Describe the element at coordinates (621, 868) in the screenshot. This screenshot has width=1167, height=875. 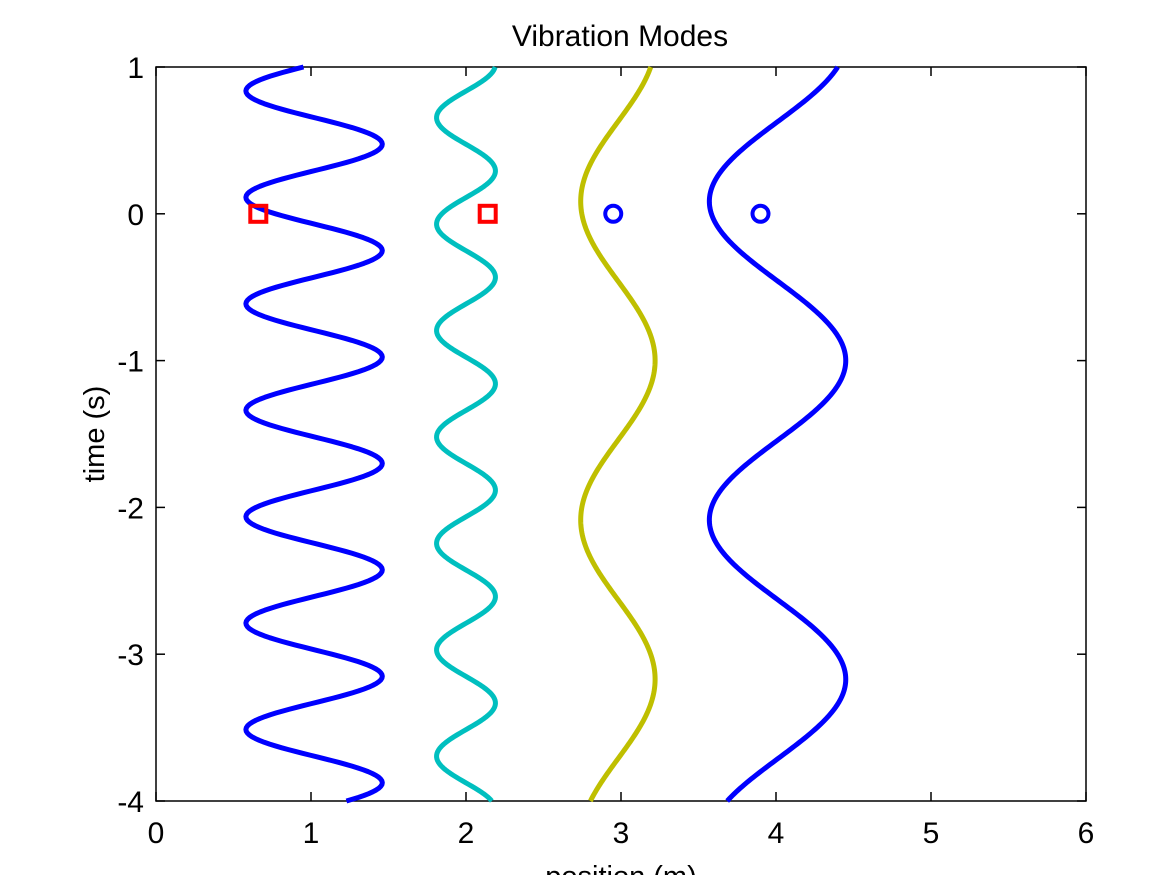
I see `x-axis-label: position (m)` at that location.